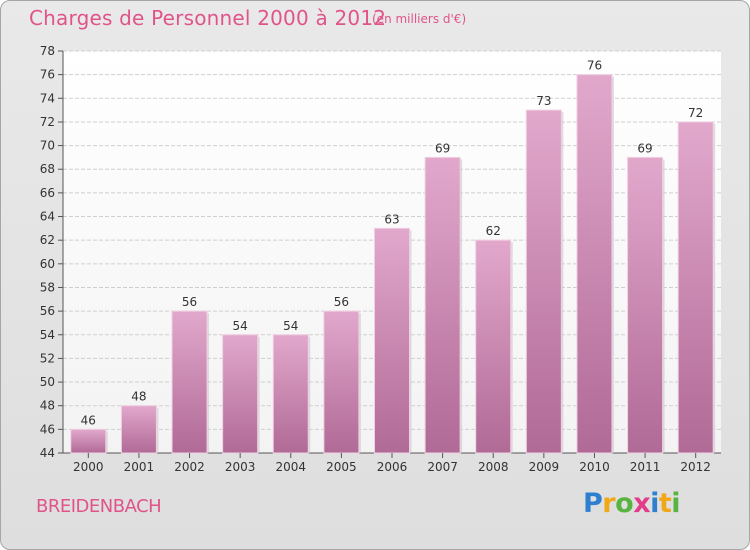  What do you see at coordinates (47, 169) in the screenshot?
I see `y-tick-label: 68` at bounding box center [47, 169].